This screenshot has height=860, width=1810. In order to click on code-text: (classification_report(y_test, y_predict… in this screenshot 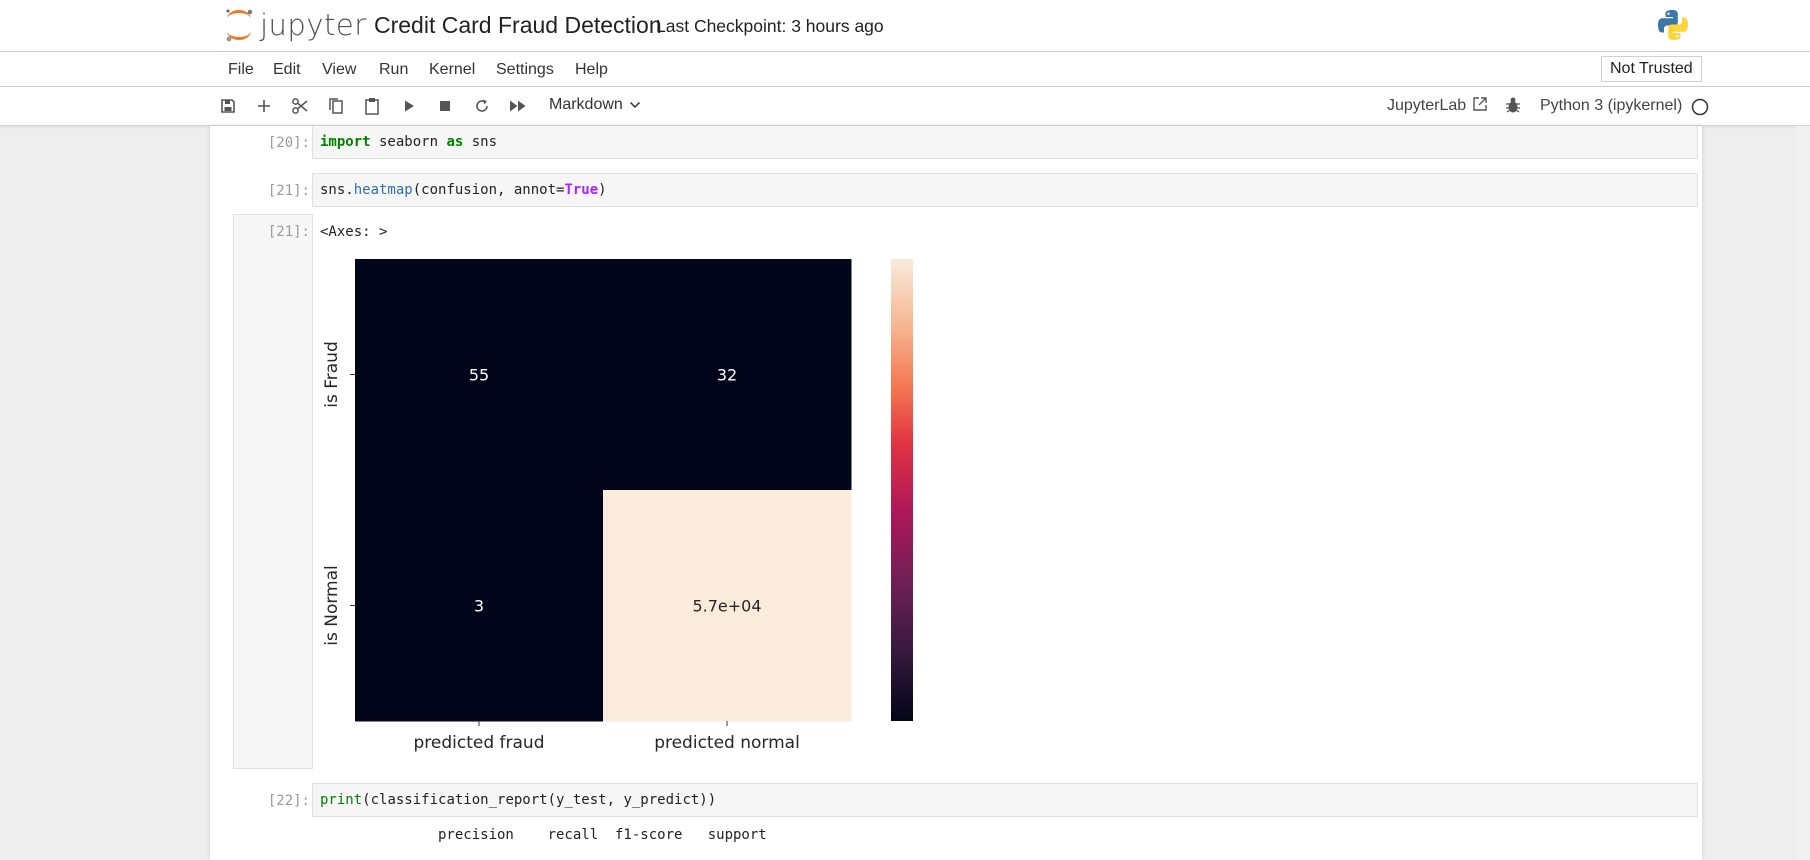, I will do `click(539, 800)`.